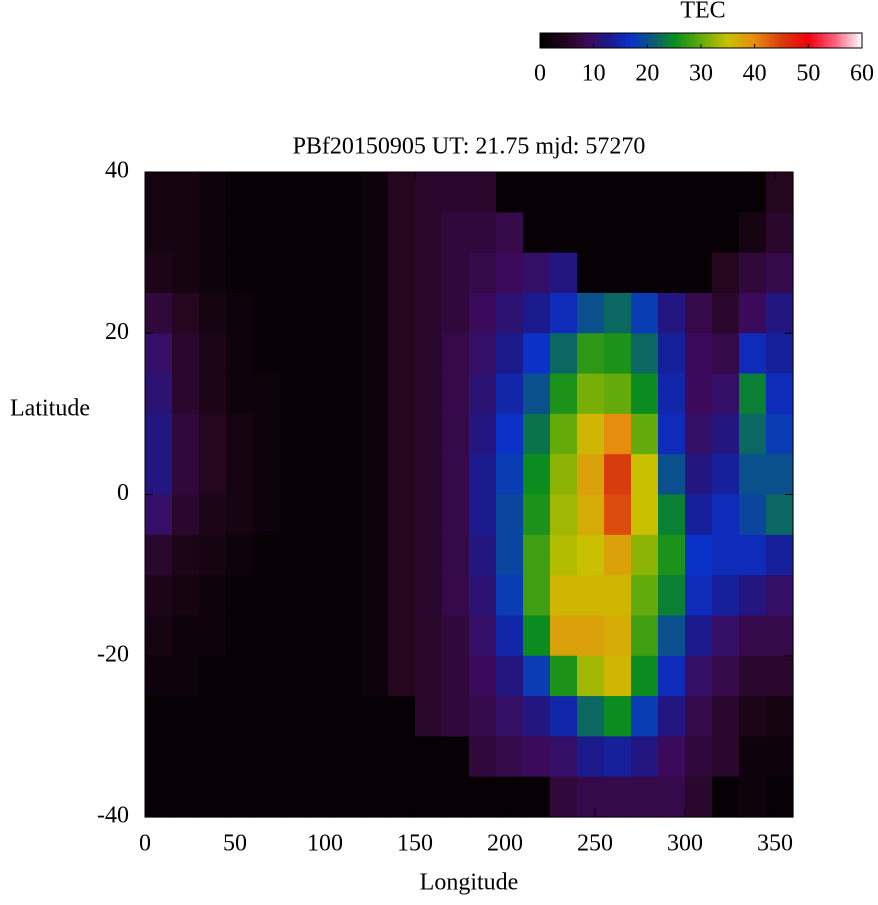 The image size is (878, 905). I want to click on x-tick-label: 250, so click(595, 844).